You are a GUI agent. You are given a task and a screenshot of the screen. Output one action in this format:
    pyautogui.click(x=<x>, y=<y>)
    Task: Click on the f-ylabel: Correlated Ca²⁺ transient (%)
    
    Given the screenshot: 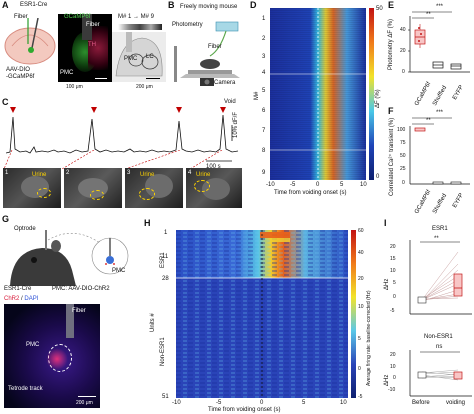 What is the action you would take?
    pyautogui.click(x=392, y=156)
    